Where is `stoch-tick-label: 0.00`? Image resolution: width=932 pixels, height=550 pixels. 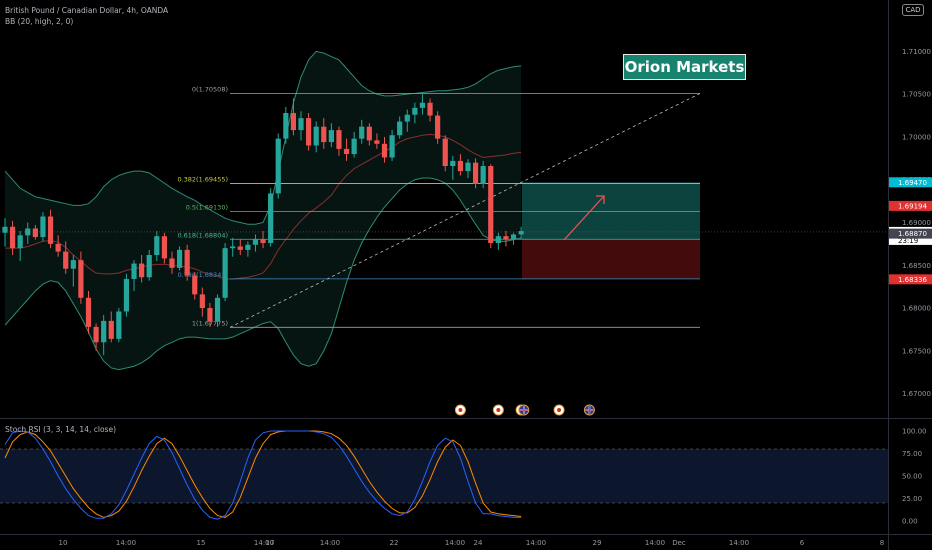
stoch-tick-label: 0.00 is located at coordinates (910, 522).